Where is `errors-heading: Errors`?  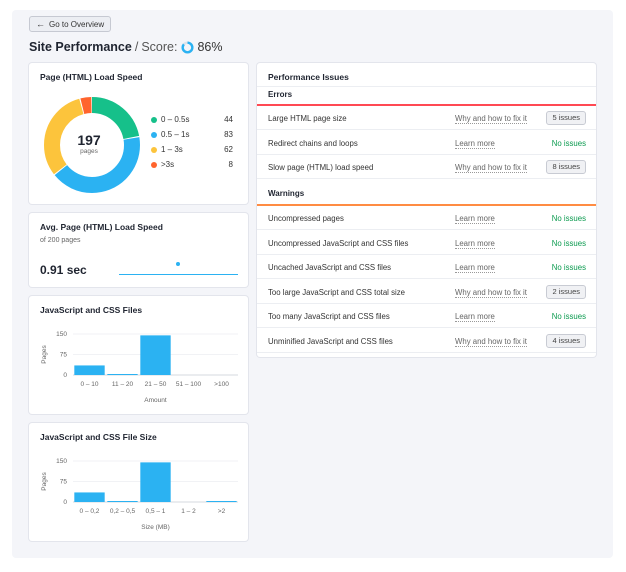 errors-heading: Errors is located at coordinates (280, 94).